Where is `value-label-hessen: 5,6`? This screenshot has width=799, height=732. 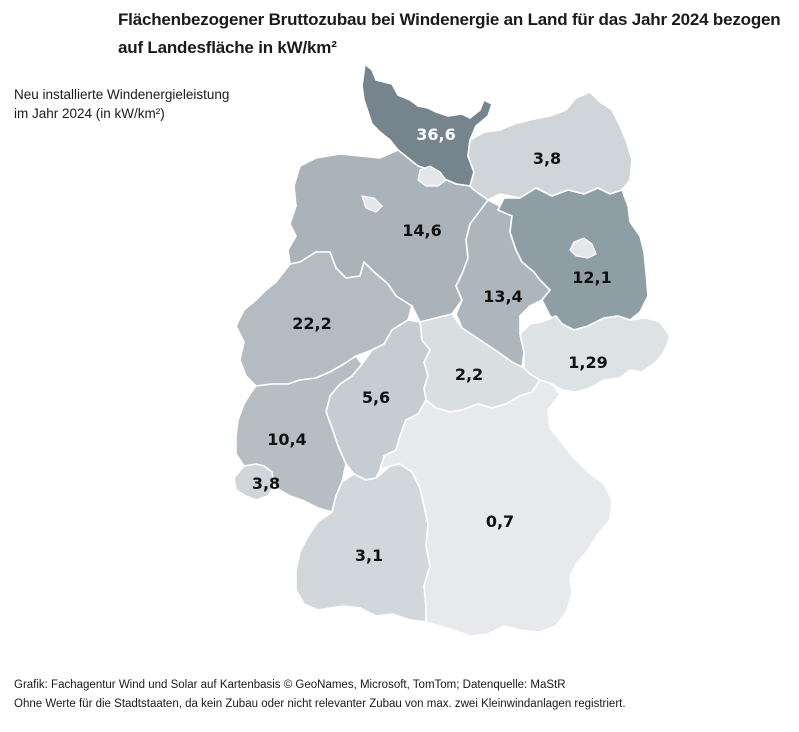 value-label-hessen: 5,6 is located at coordinates (376, 397).